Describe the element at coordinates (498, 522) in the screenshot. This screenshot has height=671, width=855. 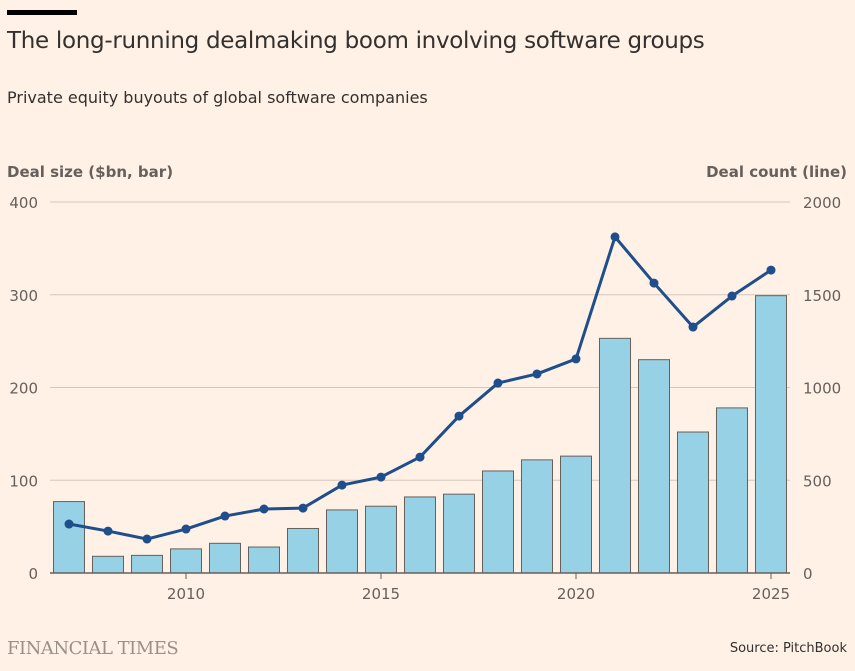
I see `bar-2018` at that location.